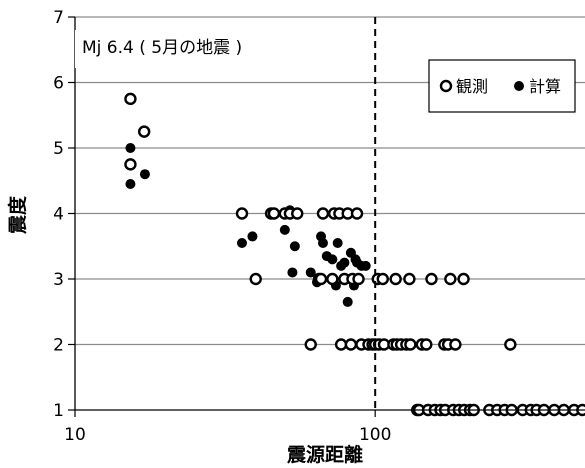  What do you see at coordinates (58, 280) in the screenshot?
I see `y-tick-label: 3` at bounding box center [58, 280].